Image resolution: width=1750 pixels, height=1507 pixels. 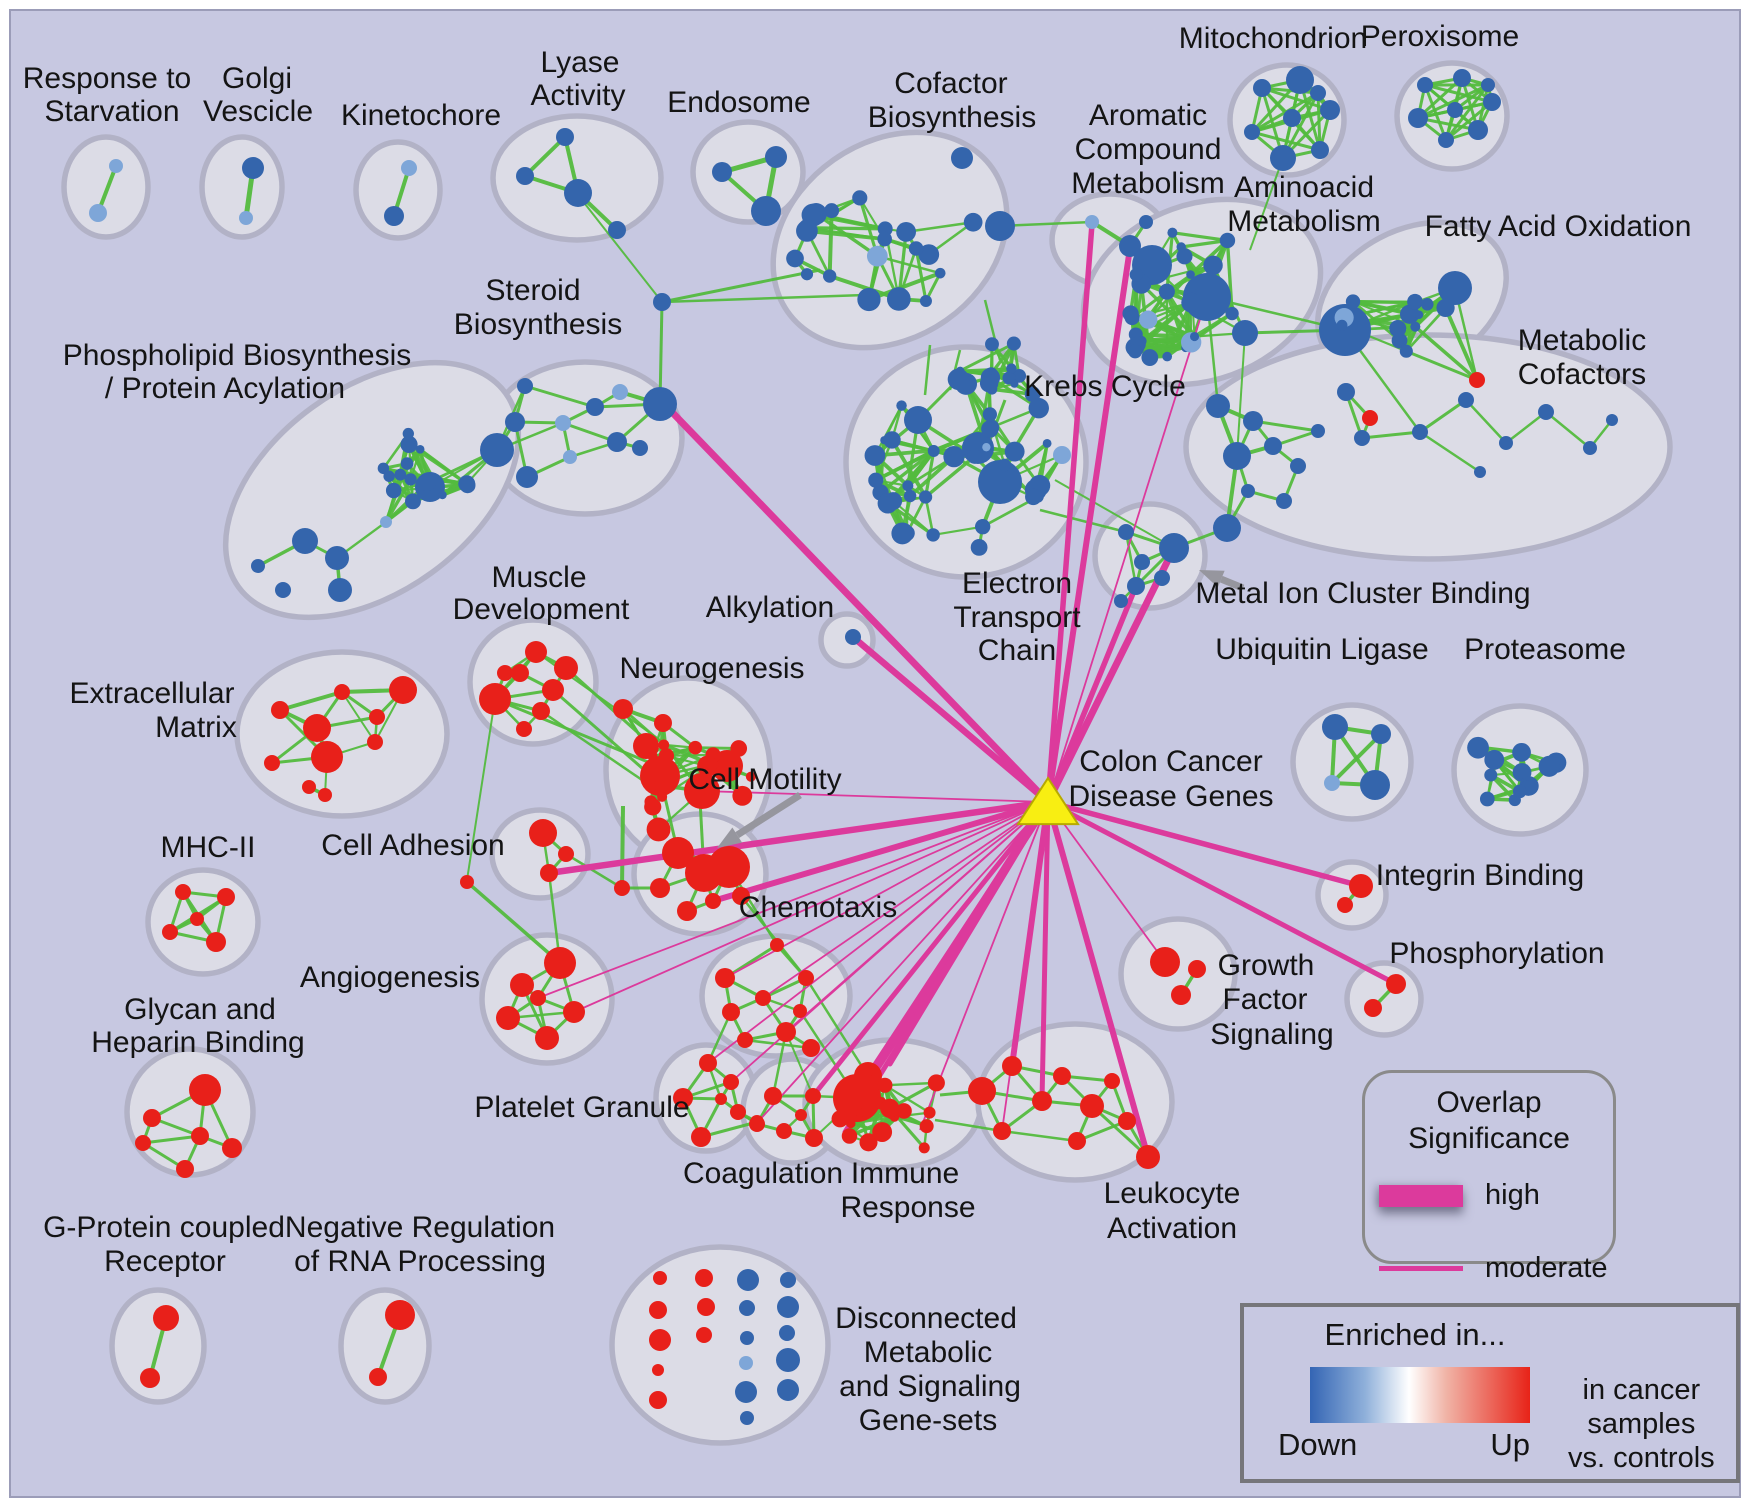 I want to click on cluster-label: Factor, so click(x=1264, y=999).